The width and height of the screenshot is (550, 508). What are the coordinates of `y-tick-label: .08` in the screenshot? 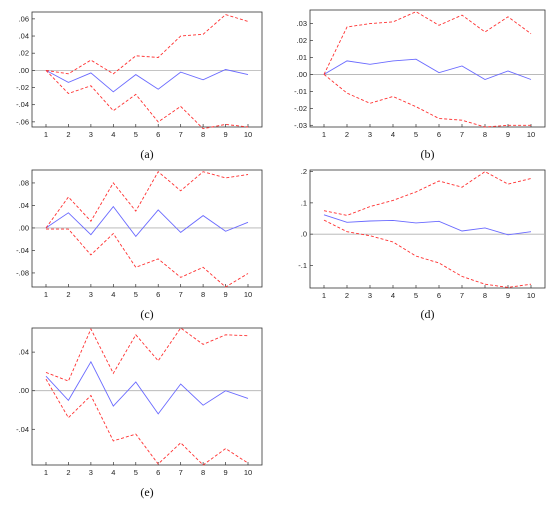 It's located at (24, 182).